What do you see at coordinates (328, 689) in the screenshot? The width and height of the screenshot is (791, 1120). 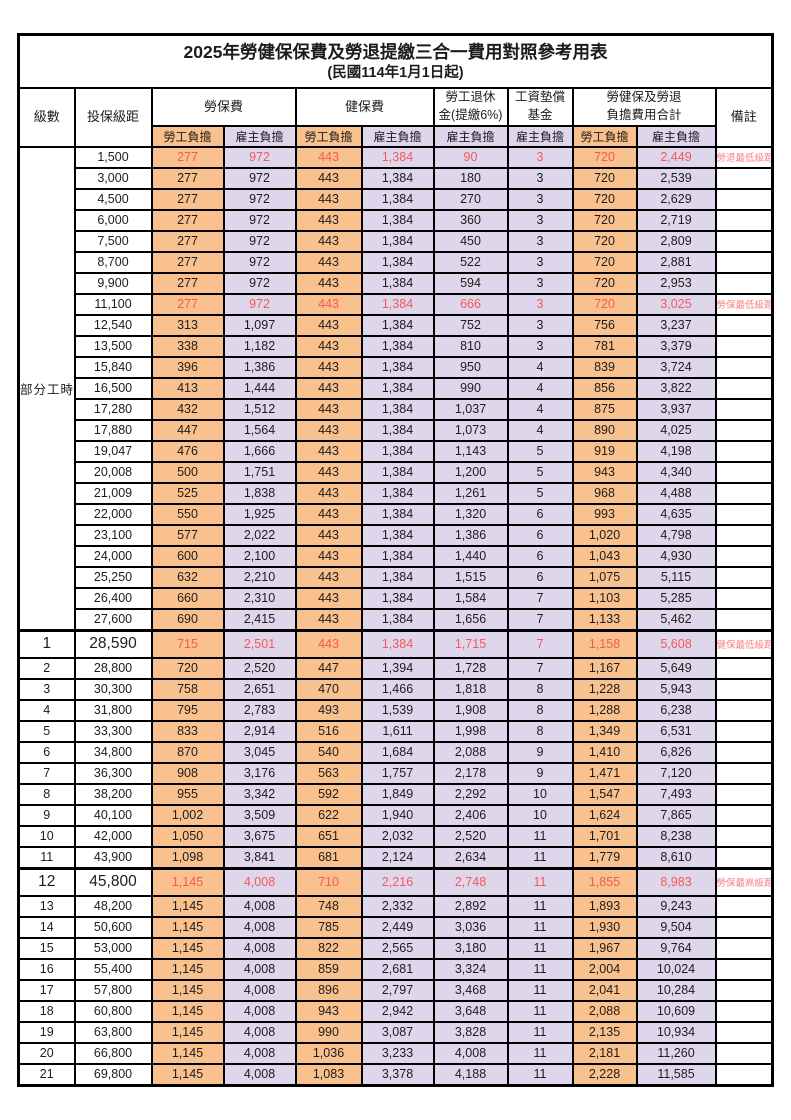 I see `cell-health-employee: 470` at bounding box center [328, 689].